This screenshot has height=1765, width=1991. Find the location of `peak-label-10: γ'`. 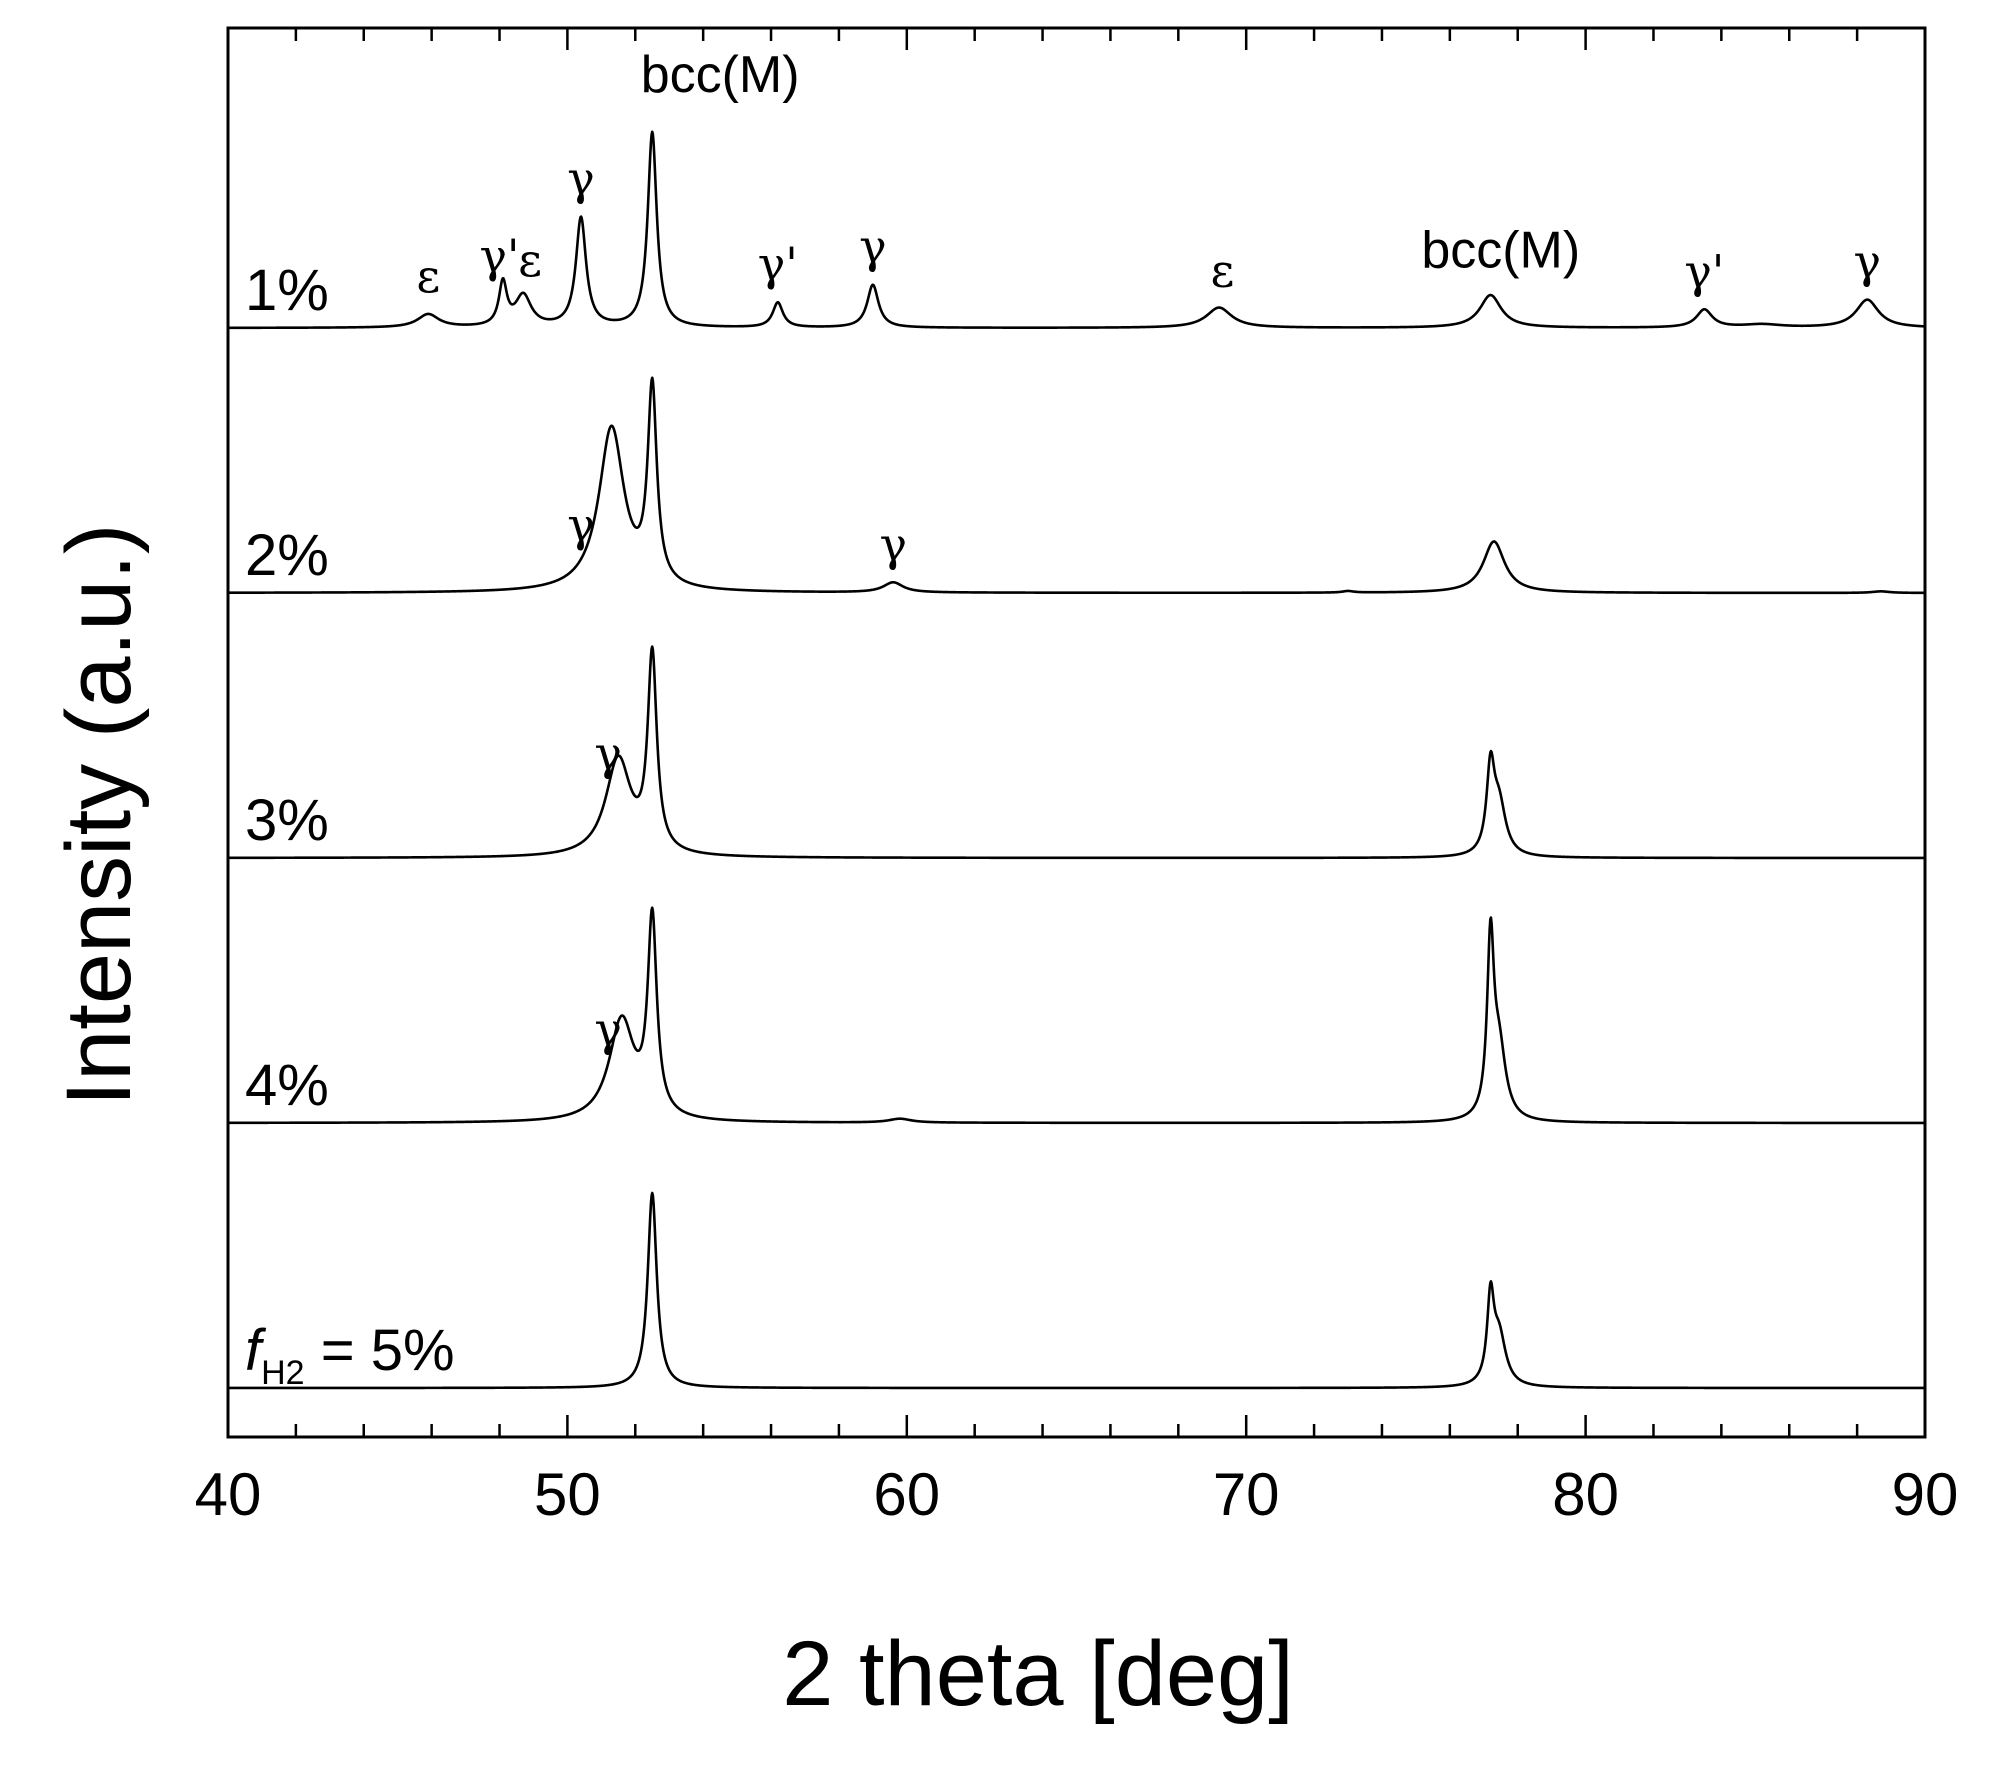

peak-label-10: γ' is located at coordinates (1704, 271).